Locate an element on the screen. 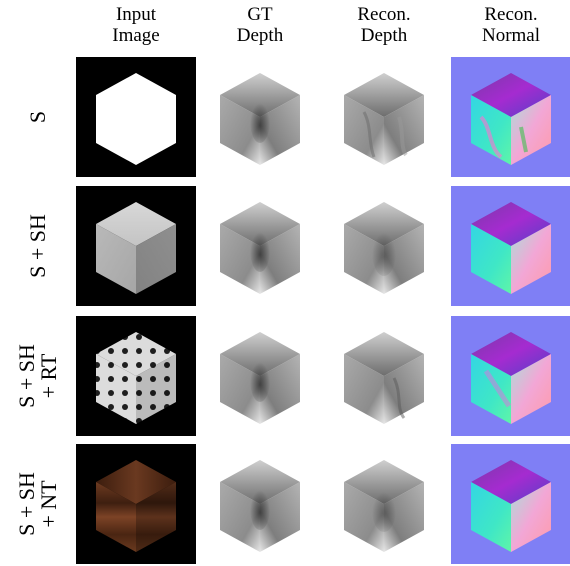  column-header-line: Normal is located at coordinates (511, 35).